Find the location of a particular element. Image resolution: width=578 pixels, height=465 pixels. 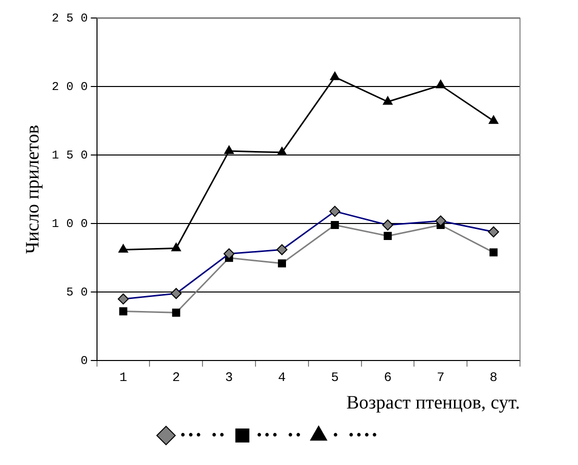

y-tick-label: 1 5 0 is located at coordinates (70, 155).